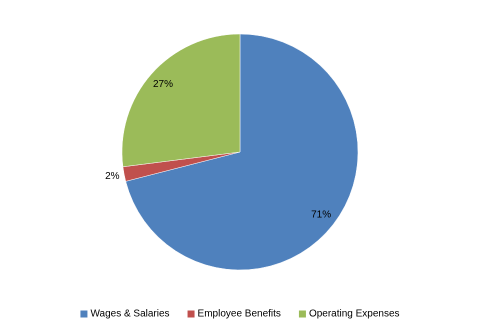 This screenshot has width=480, height=333. Describe the element at coordinates (112, 176) in the screenshot. I see `data-label: 2%` at that location.